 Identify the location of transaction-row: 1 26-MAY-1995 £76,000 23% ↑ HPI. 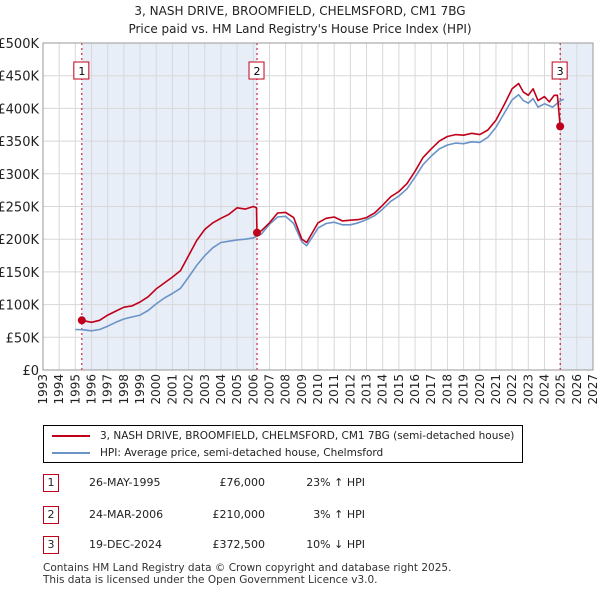
(303, 484).